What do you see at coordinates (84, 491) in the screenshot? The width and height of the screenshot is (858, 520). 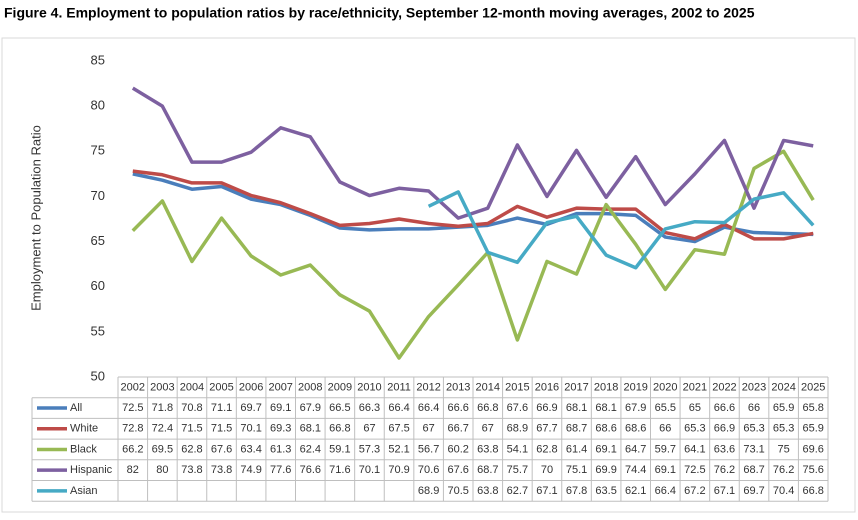 I see `legend-label: Asian` at bounding box center [84, 491].